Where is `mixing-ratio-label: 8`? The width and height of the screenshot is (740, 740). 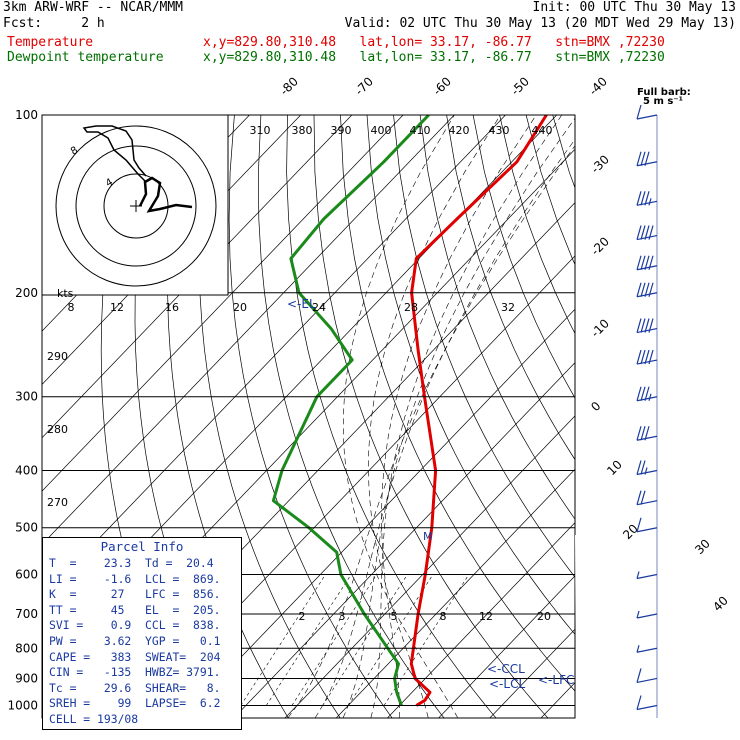 mixing-ratio-label: 8 is located at coordinates (443, 616).